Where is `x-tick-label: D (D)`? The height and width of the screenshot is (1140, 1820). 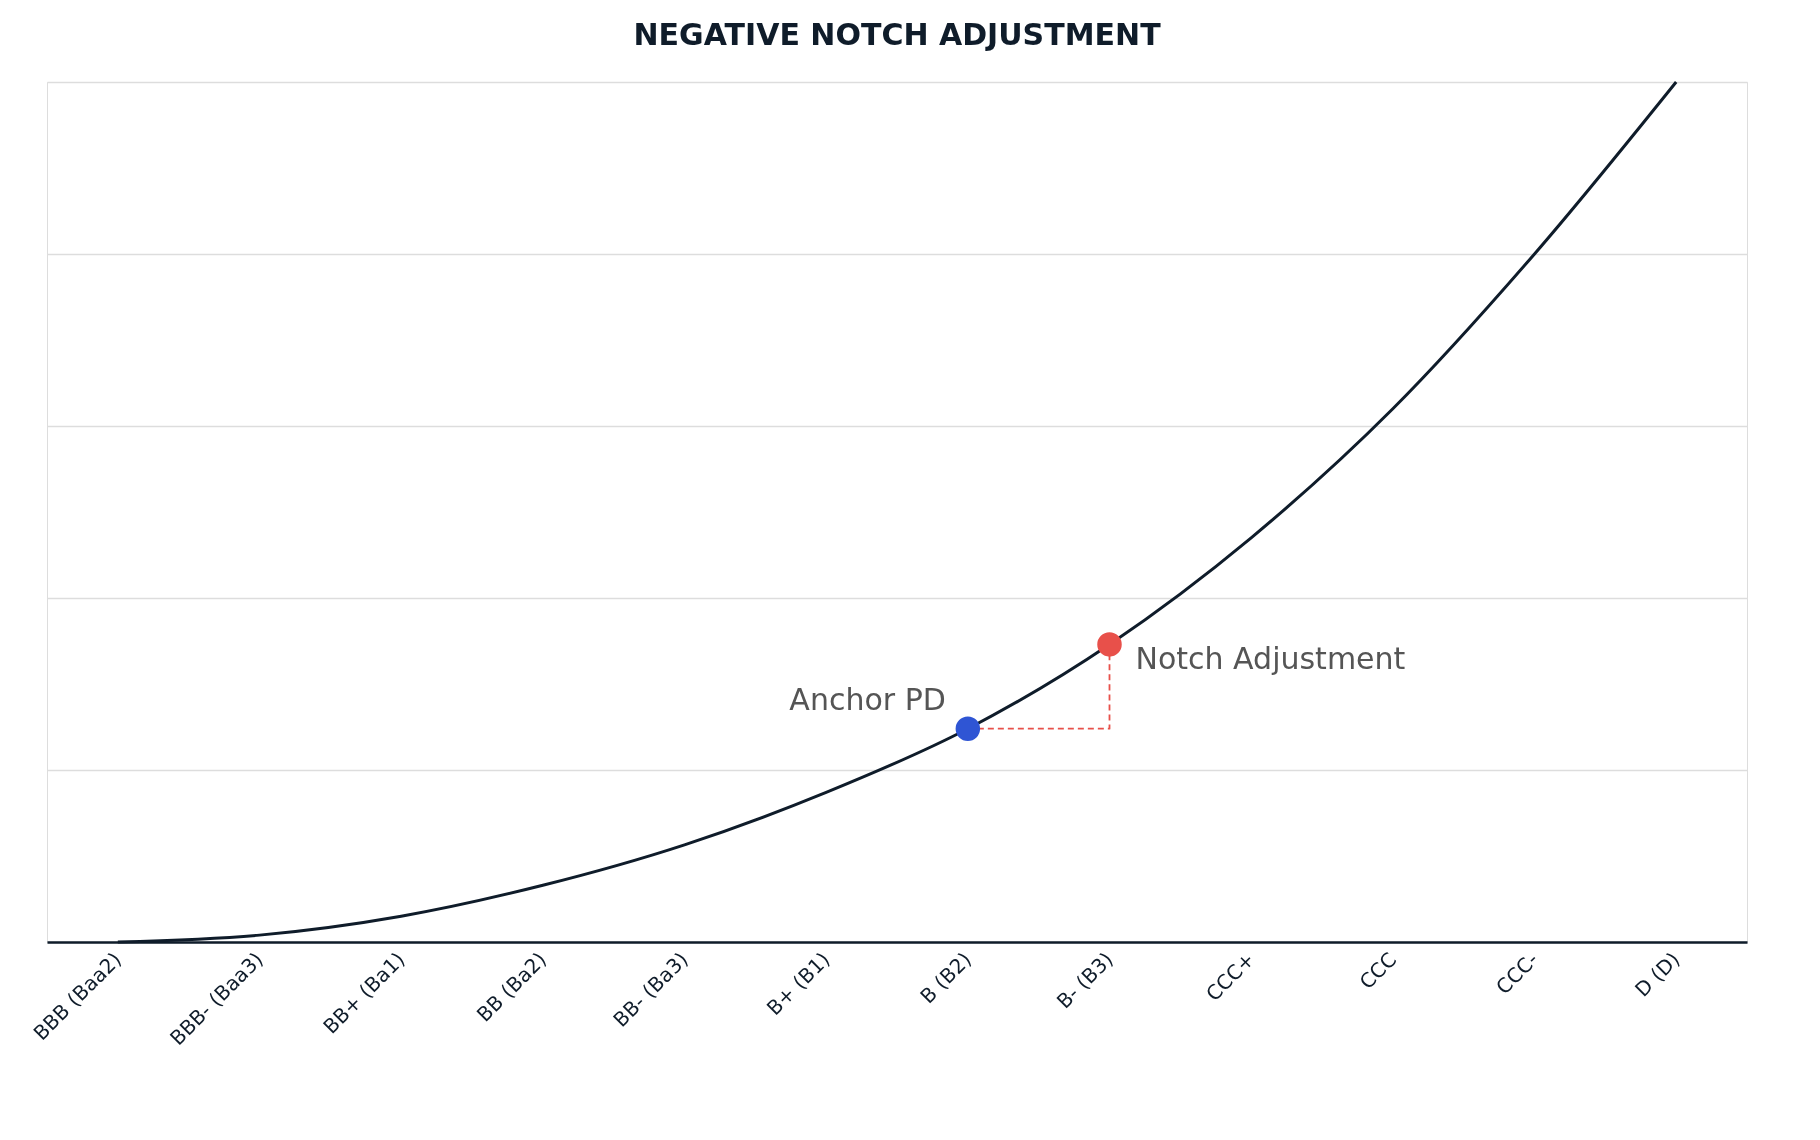
x-tick-label: D (D) is located at coordinates (1657, 974).